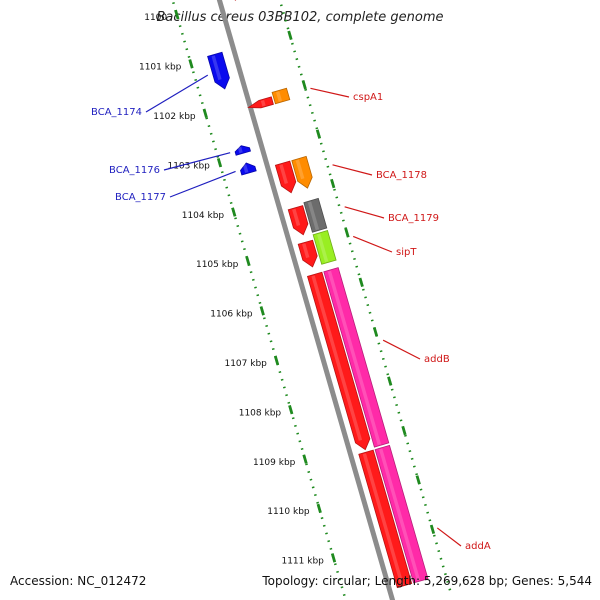 This screenshot has width=600, height=600. Describe the element at coordinates (78, 581) in the screenshot. I see `accession-label: Accession: NC_012472` at that location.